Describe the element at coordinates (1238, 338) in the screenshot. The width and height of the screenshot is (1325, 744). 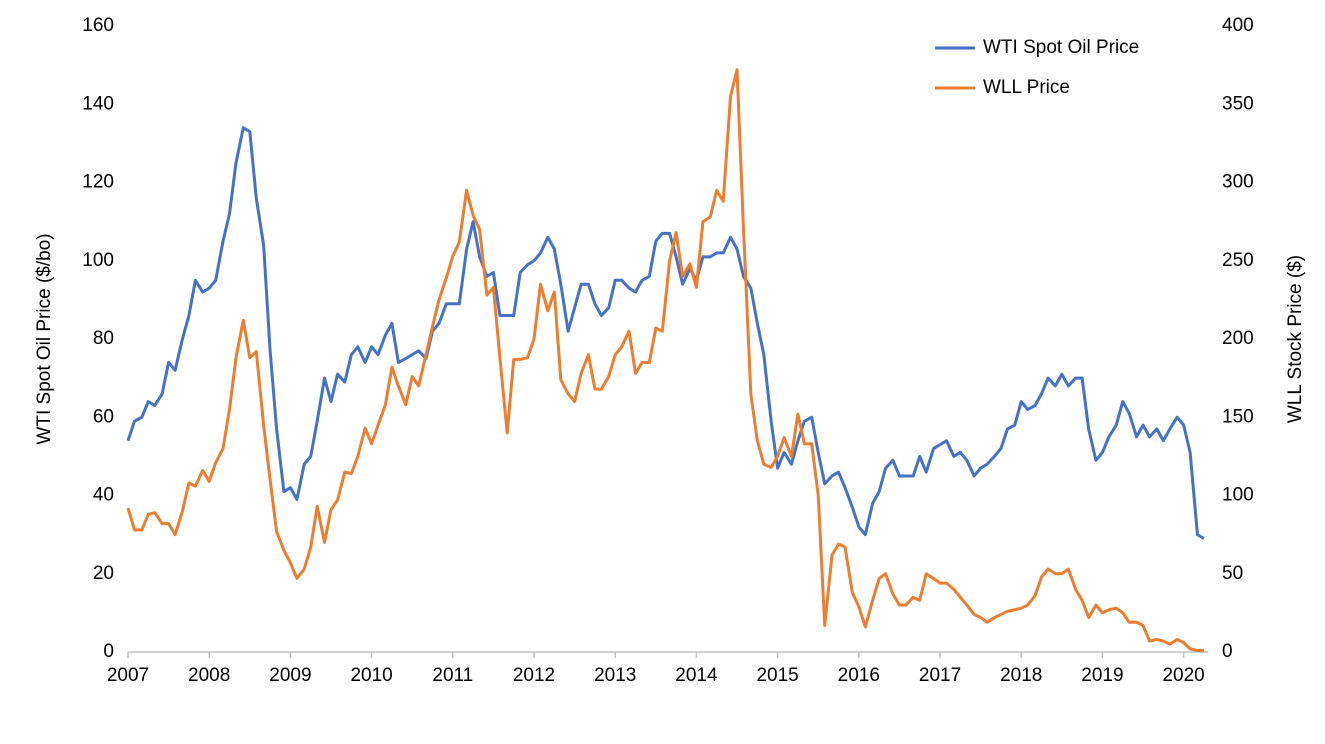
I see `y2-tick-label: 200` at that location.